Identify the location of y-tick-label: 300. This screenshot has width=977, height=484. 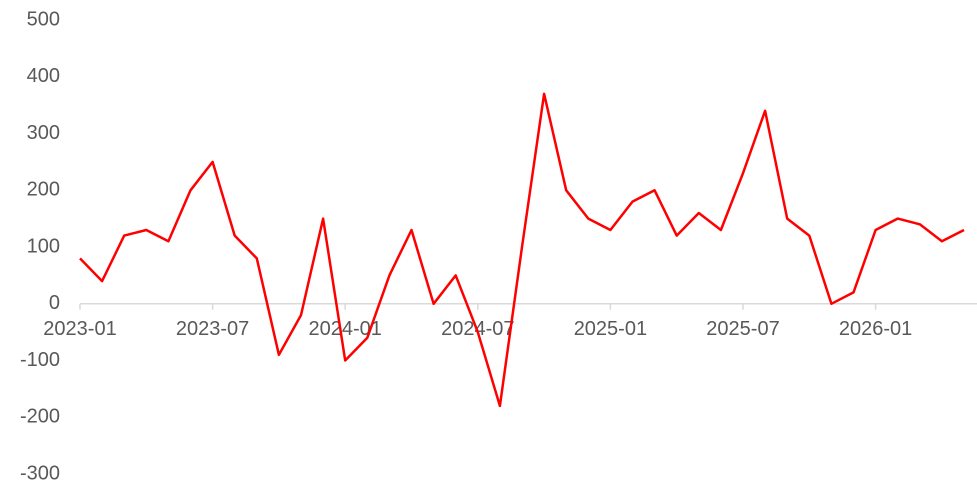
(43, 133).